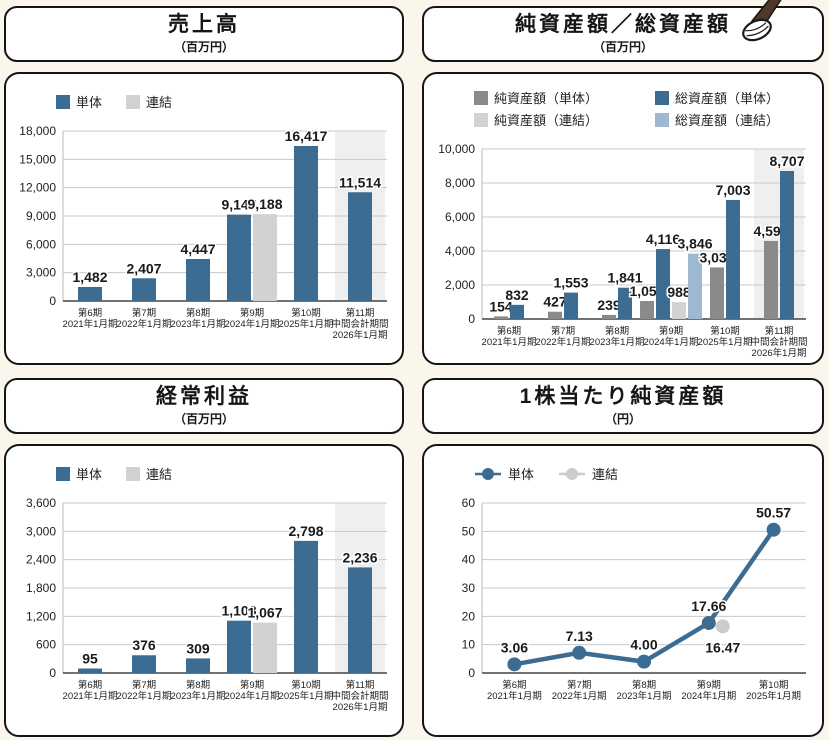 This screenshot has width=829, height=740. I want to click on legend-item: 総資産額（連結）, so click(736, 119).